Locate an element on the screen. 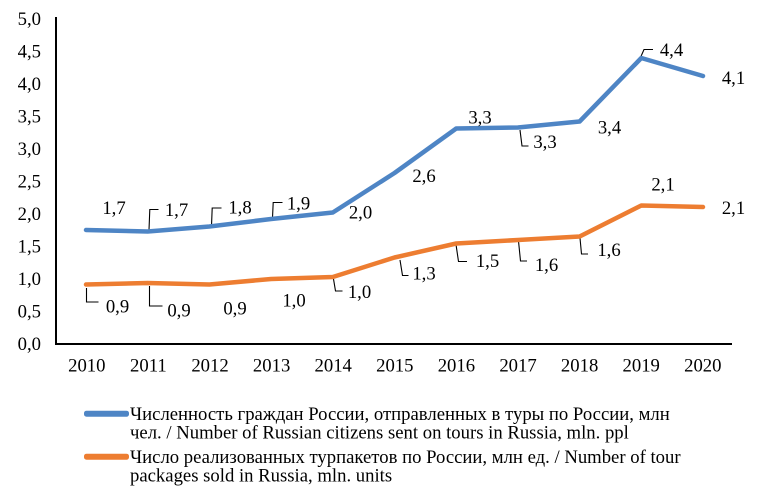 The width and height of the screenshot is (762, 499). svg-text: 4,4 is located at coordinates (672, 50).